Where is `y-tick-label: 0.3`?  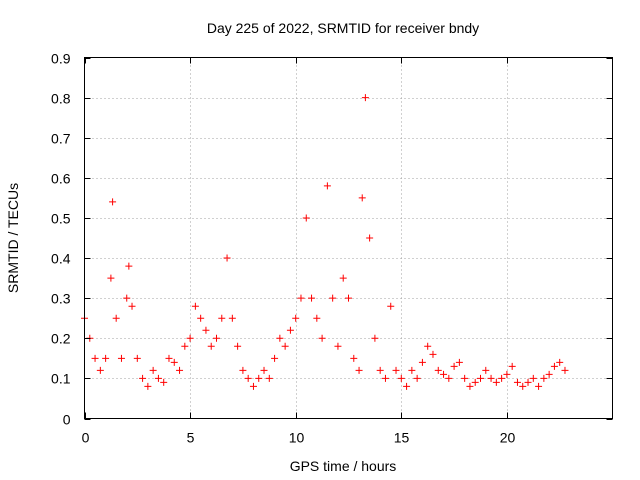 y-tick-label: 0.3 is located at coordinates (61, 299).